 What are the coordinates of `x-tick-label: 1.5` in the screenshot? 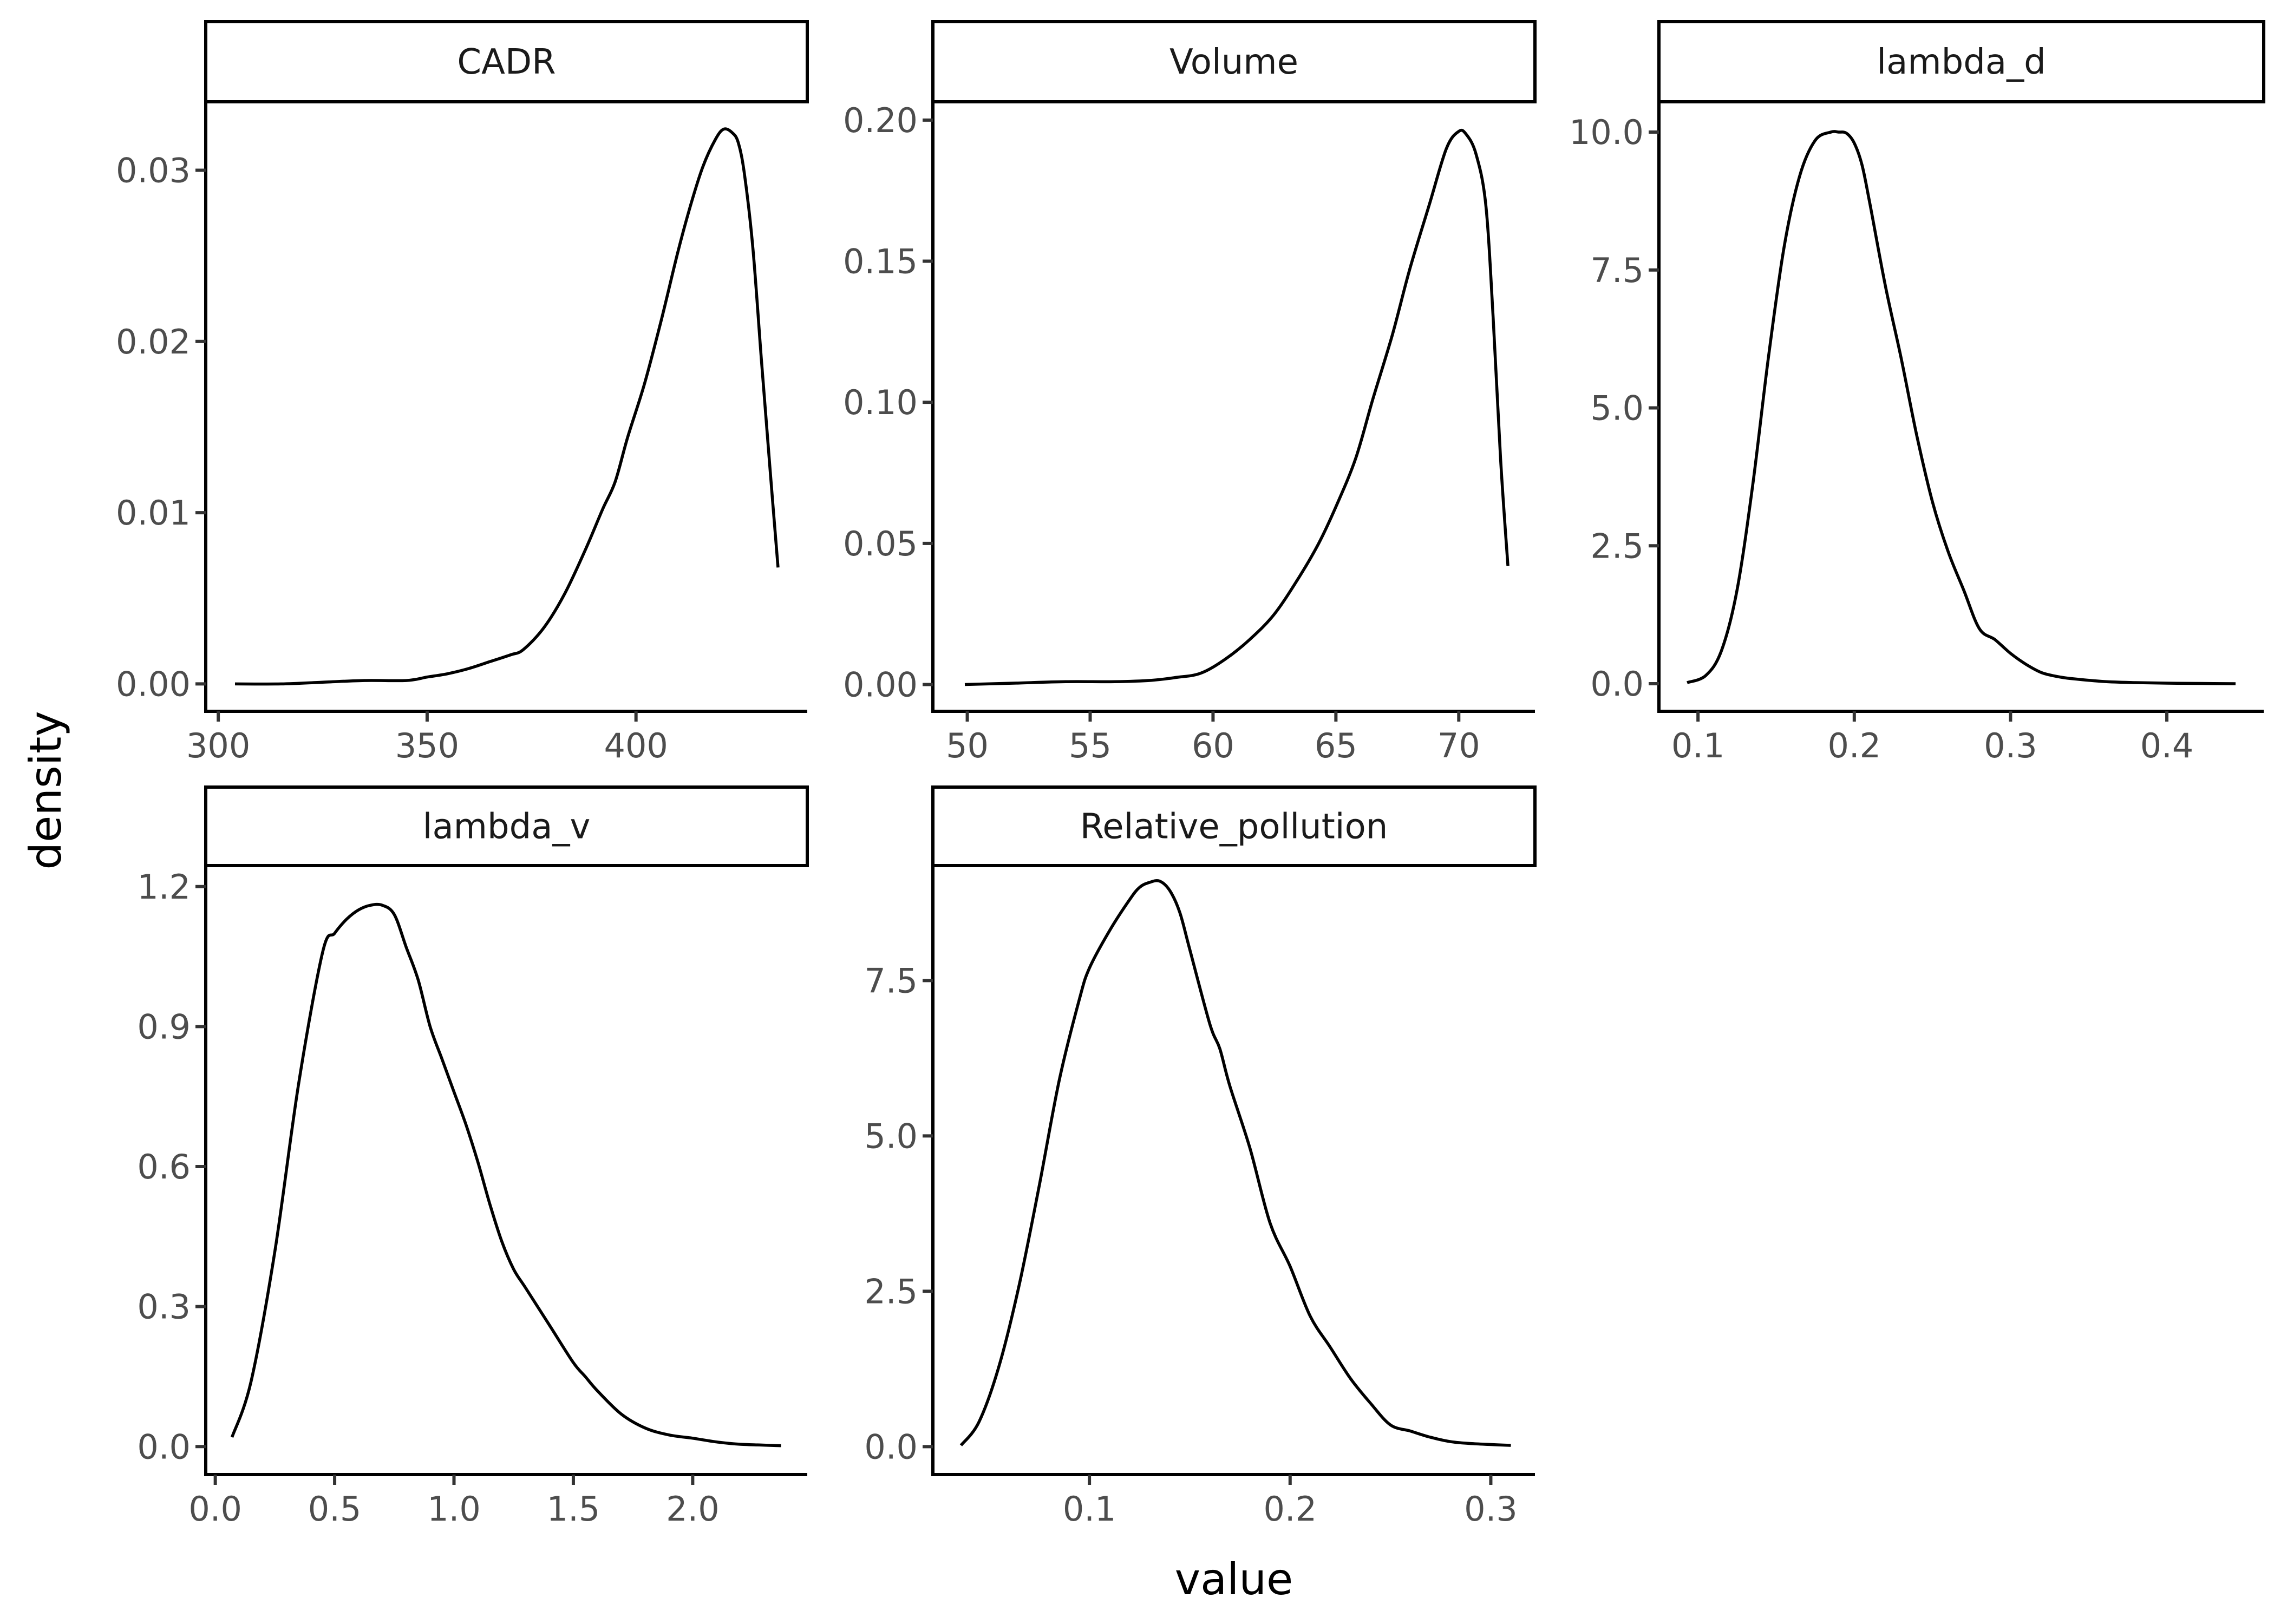 It's located at (573, 1509).